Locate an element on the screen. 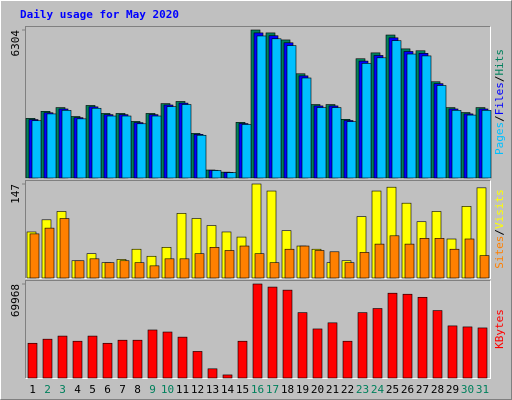 The width and height of the screenshot is (512, 400). legend-entry: Hits is located at coordinates (499, 62).